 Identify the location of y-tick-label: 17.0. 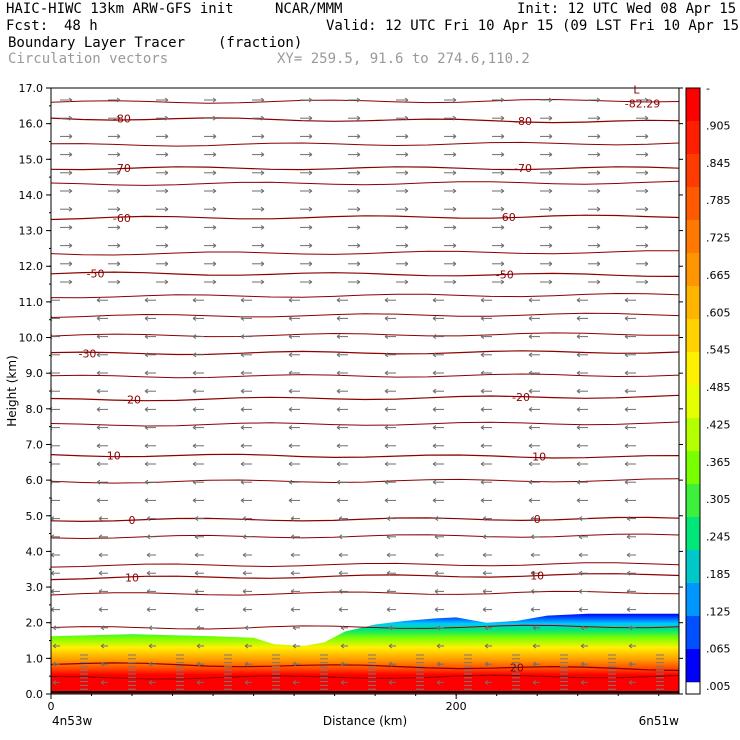
(31, 88).